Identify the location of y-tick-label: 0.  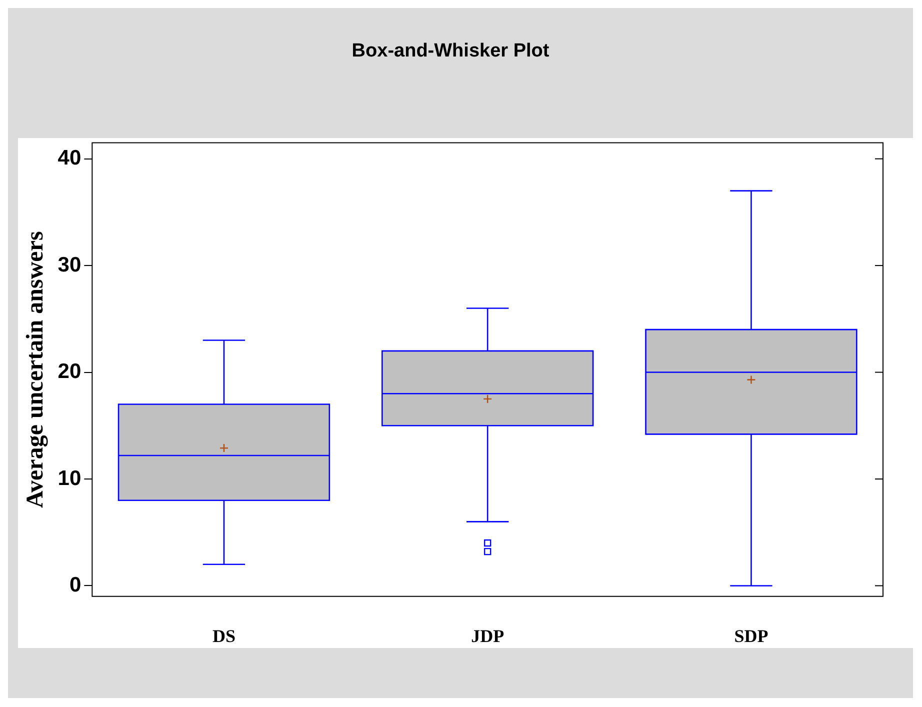
(75, 585).